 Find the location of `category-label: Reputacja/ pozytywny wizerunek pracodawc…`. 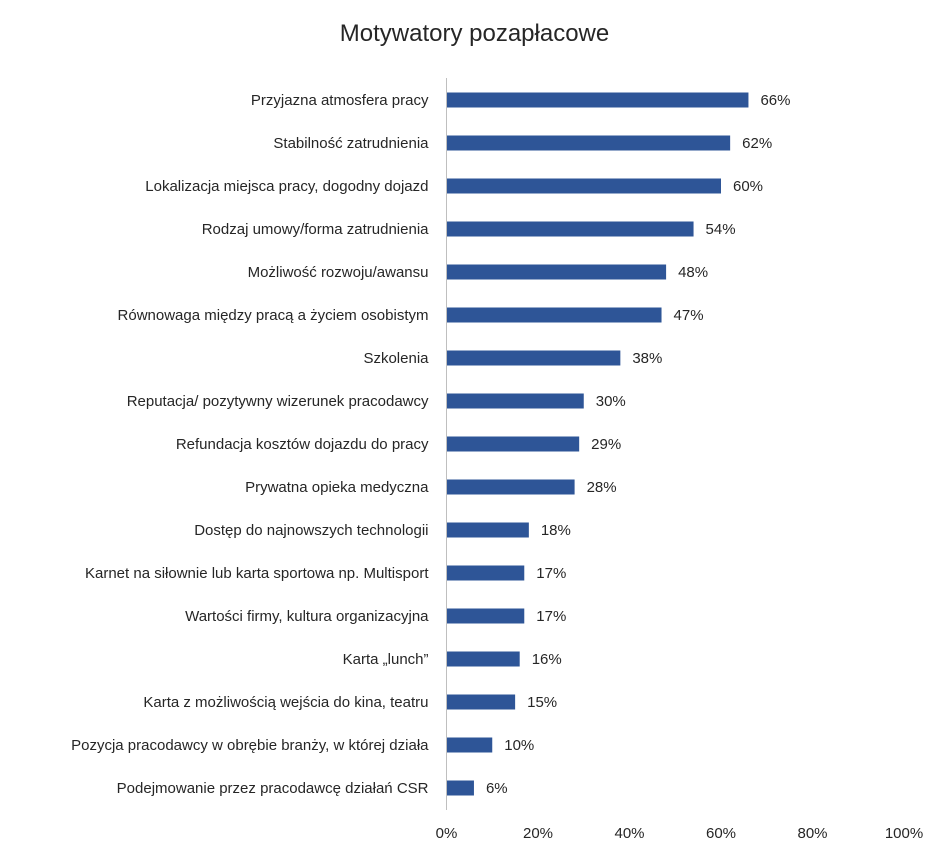

category-label: Reputacja/ pozytywny wizerunek pracodawc… is located at coordinates (278, 401).